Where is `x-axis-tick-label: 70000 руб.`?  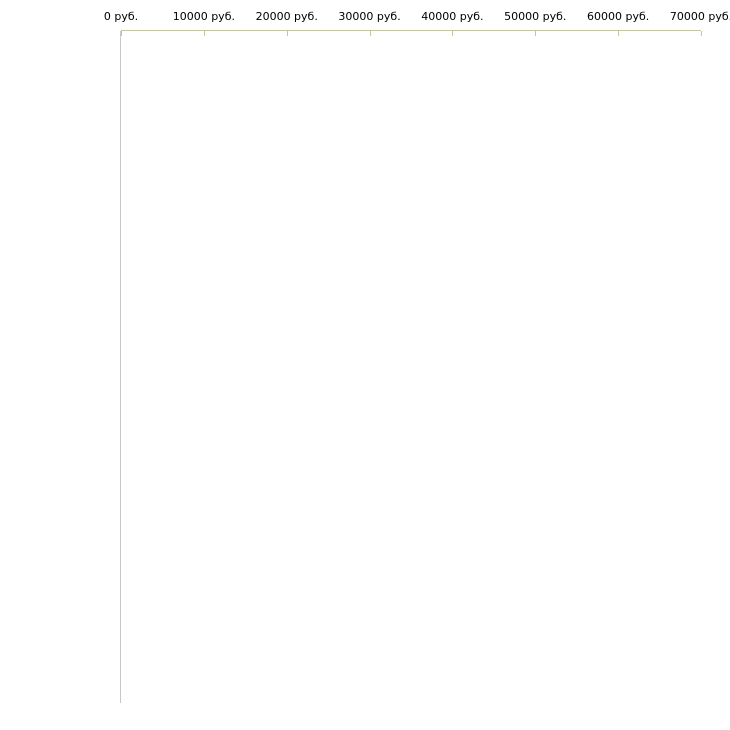
x-axis-tick-label: 70000 руб. is located at coordinates (699, 16).